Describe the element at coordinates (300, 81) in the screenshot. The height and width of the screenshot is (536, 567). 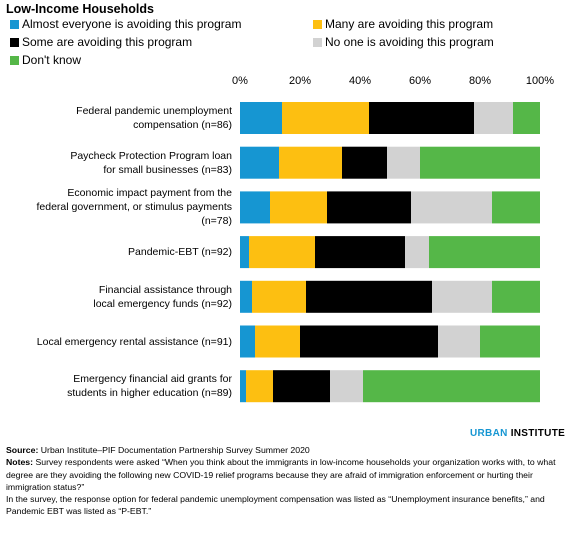
I see `x-tick-label: 20%` at that location.